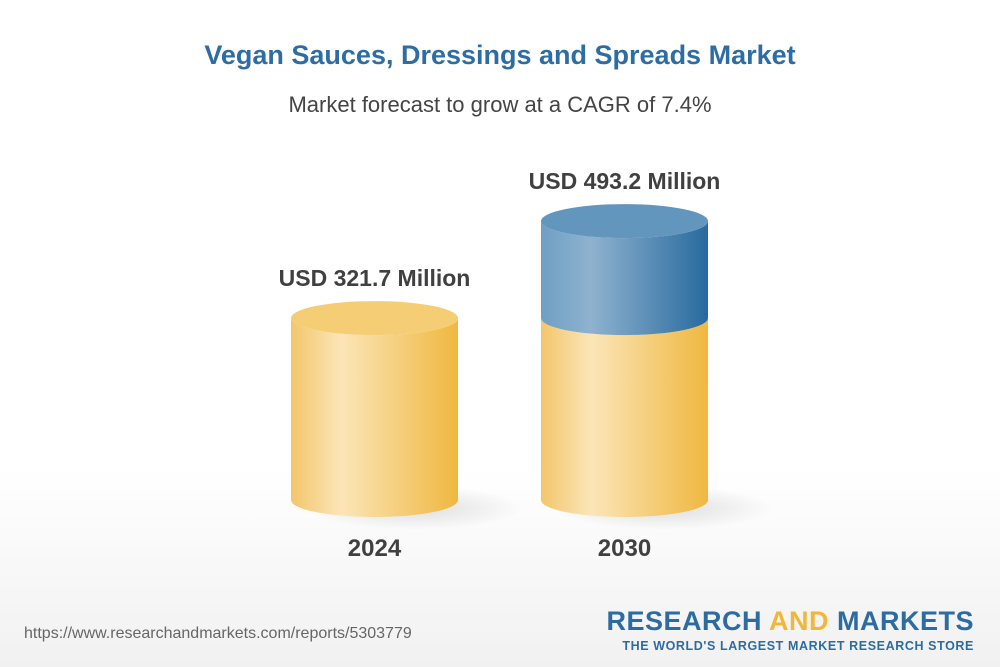  Describe the element at coordinates (624, 221) in the screenshot. I see `bar-top-2030` at that location.